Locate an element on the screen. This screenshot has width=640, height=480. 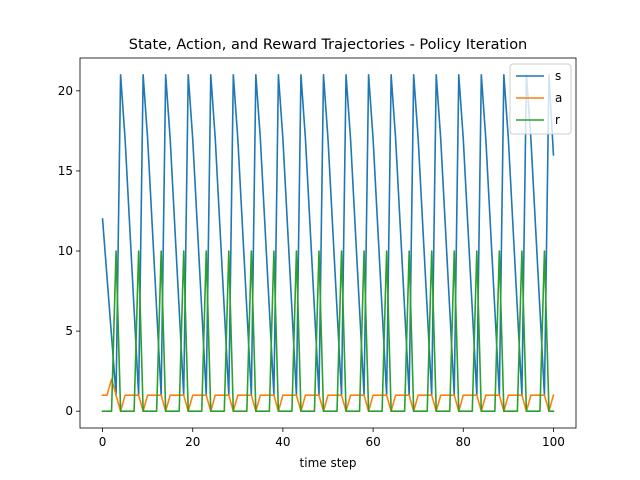
y-tick-label: 0 is located at coordinates (69, 411).